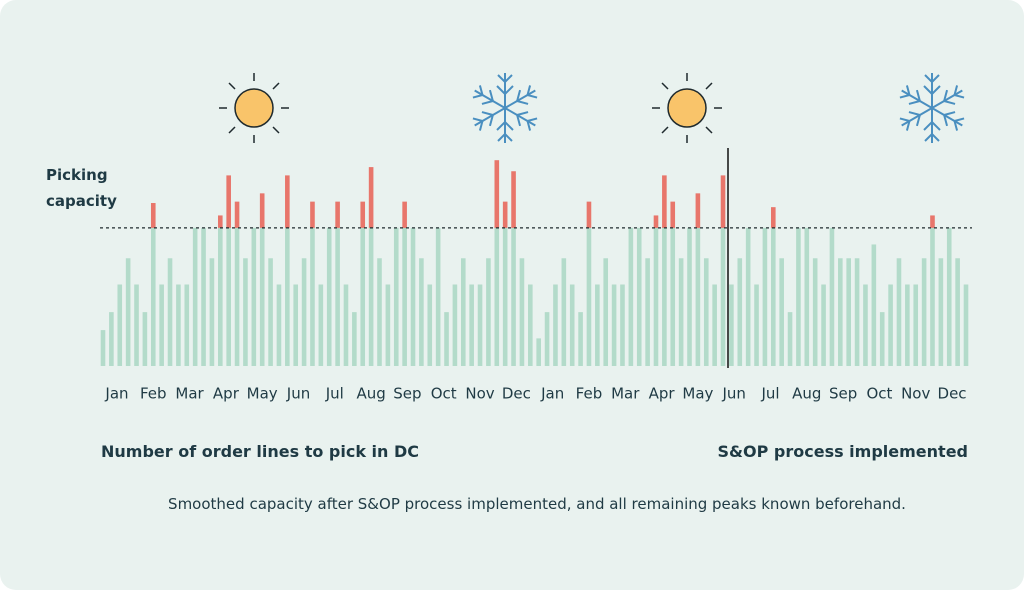  What do you see at coordinates (552, 394) in the screenshot?
I see `x-tick-label: Jan` at bounding box center [552, 394].